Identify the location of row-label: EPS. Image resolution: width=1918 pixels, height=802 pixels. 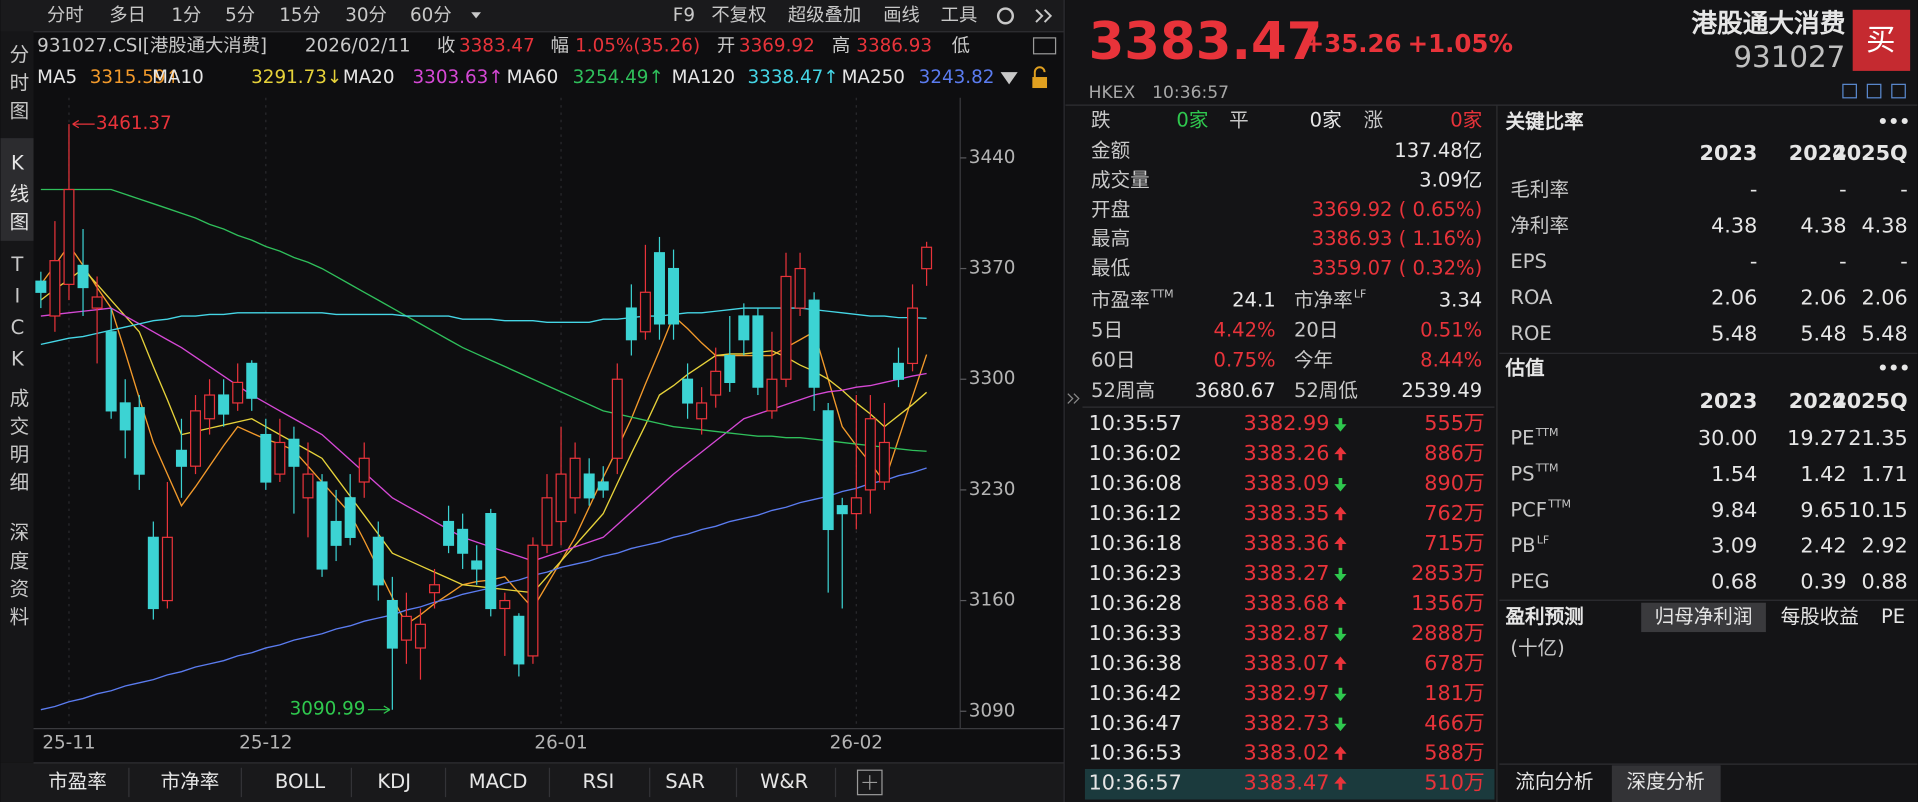
(1528, 261).